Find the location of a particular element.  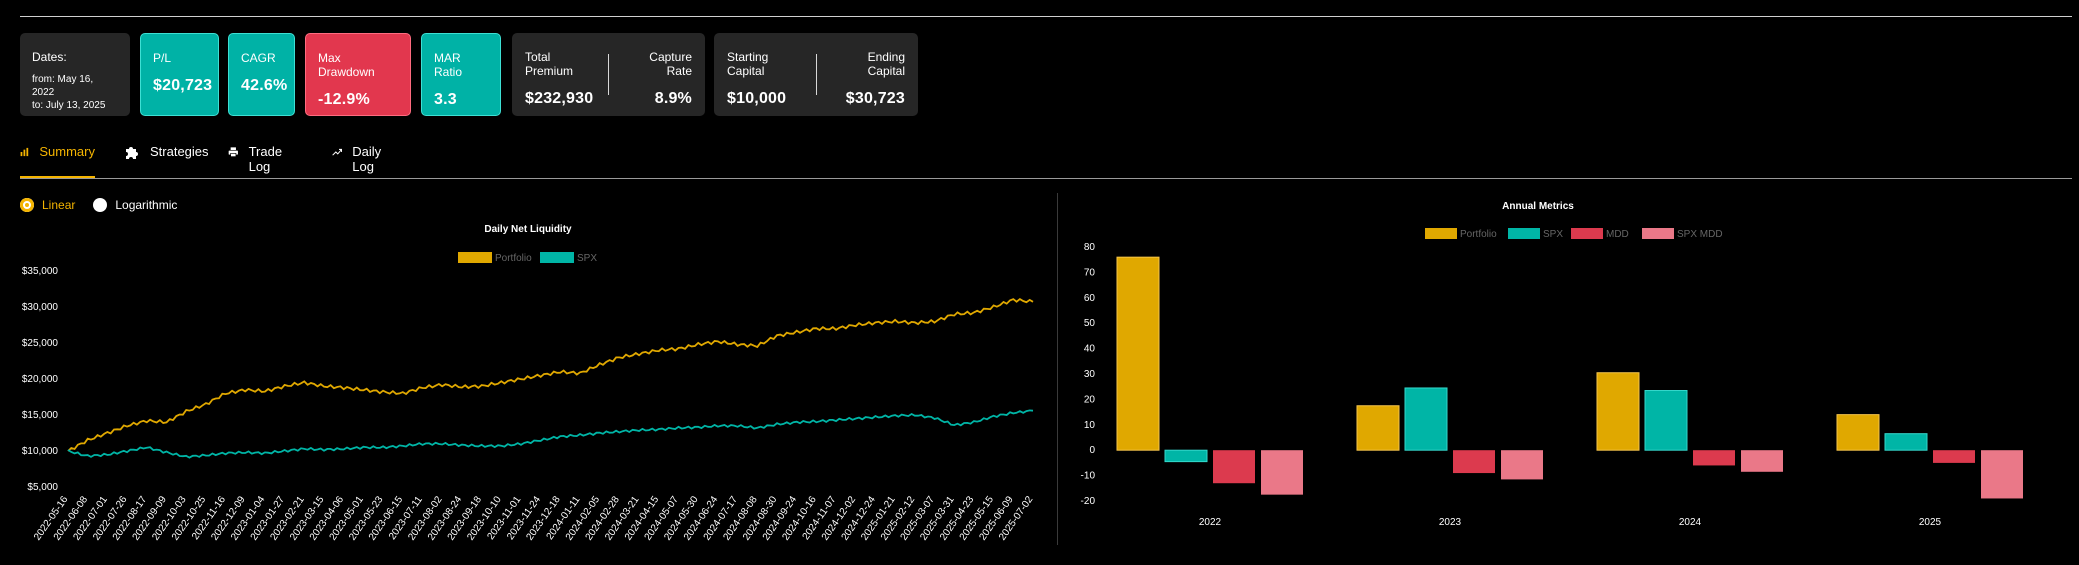

pl-label: P/L is located at coordinates (162, 58).